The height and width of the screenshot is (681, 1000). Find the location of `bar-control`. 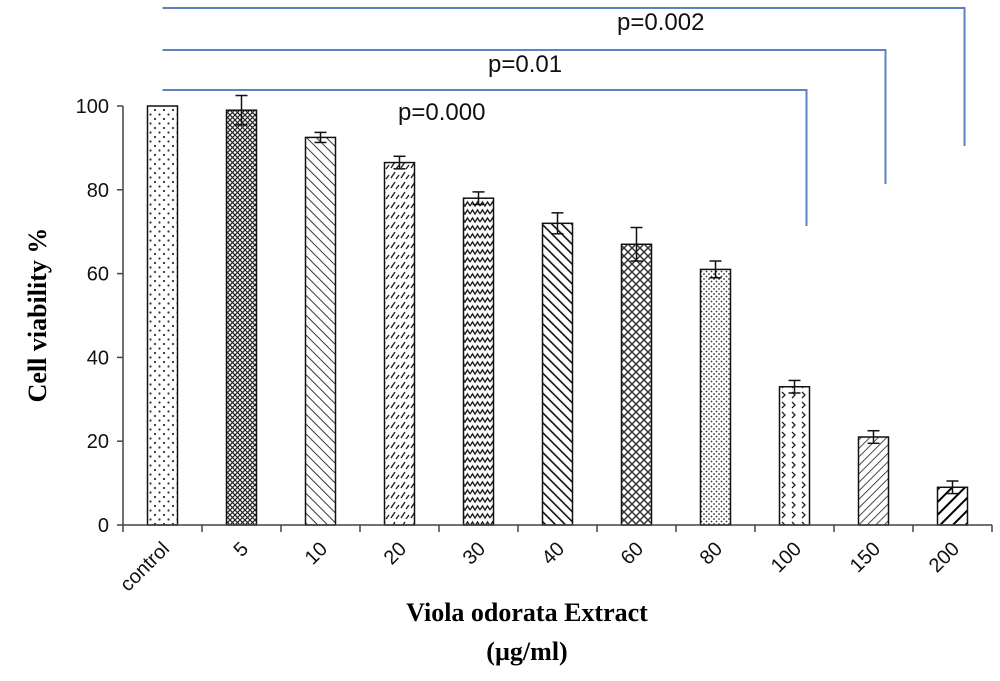

bar-control is located at coordinates (162, 315).